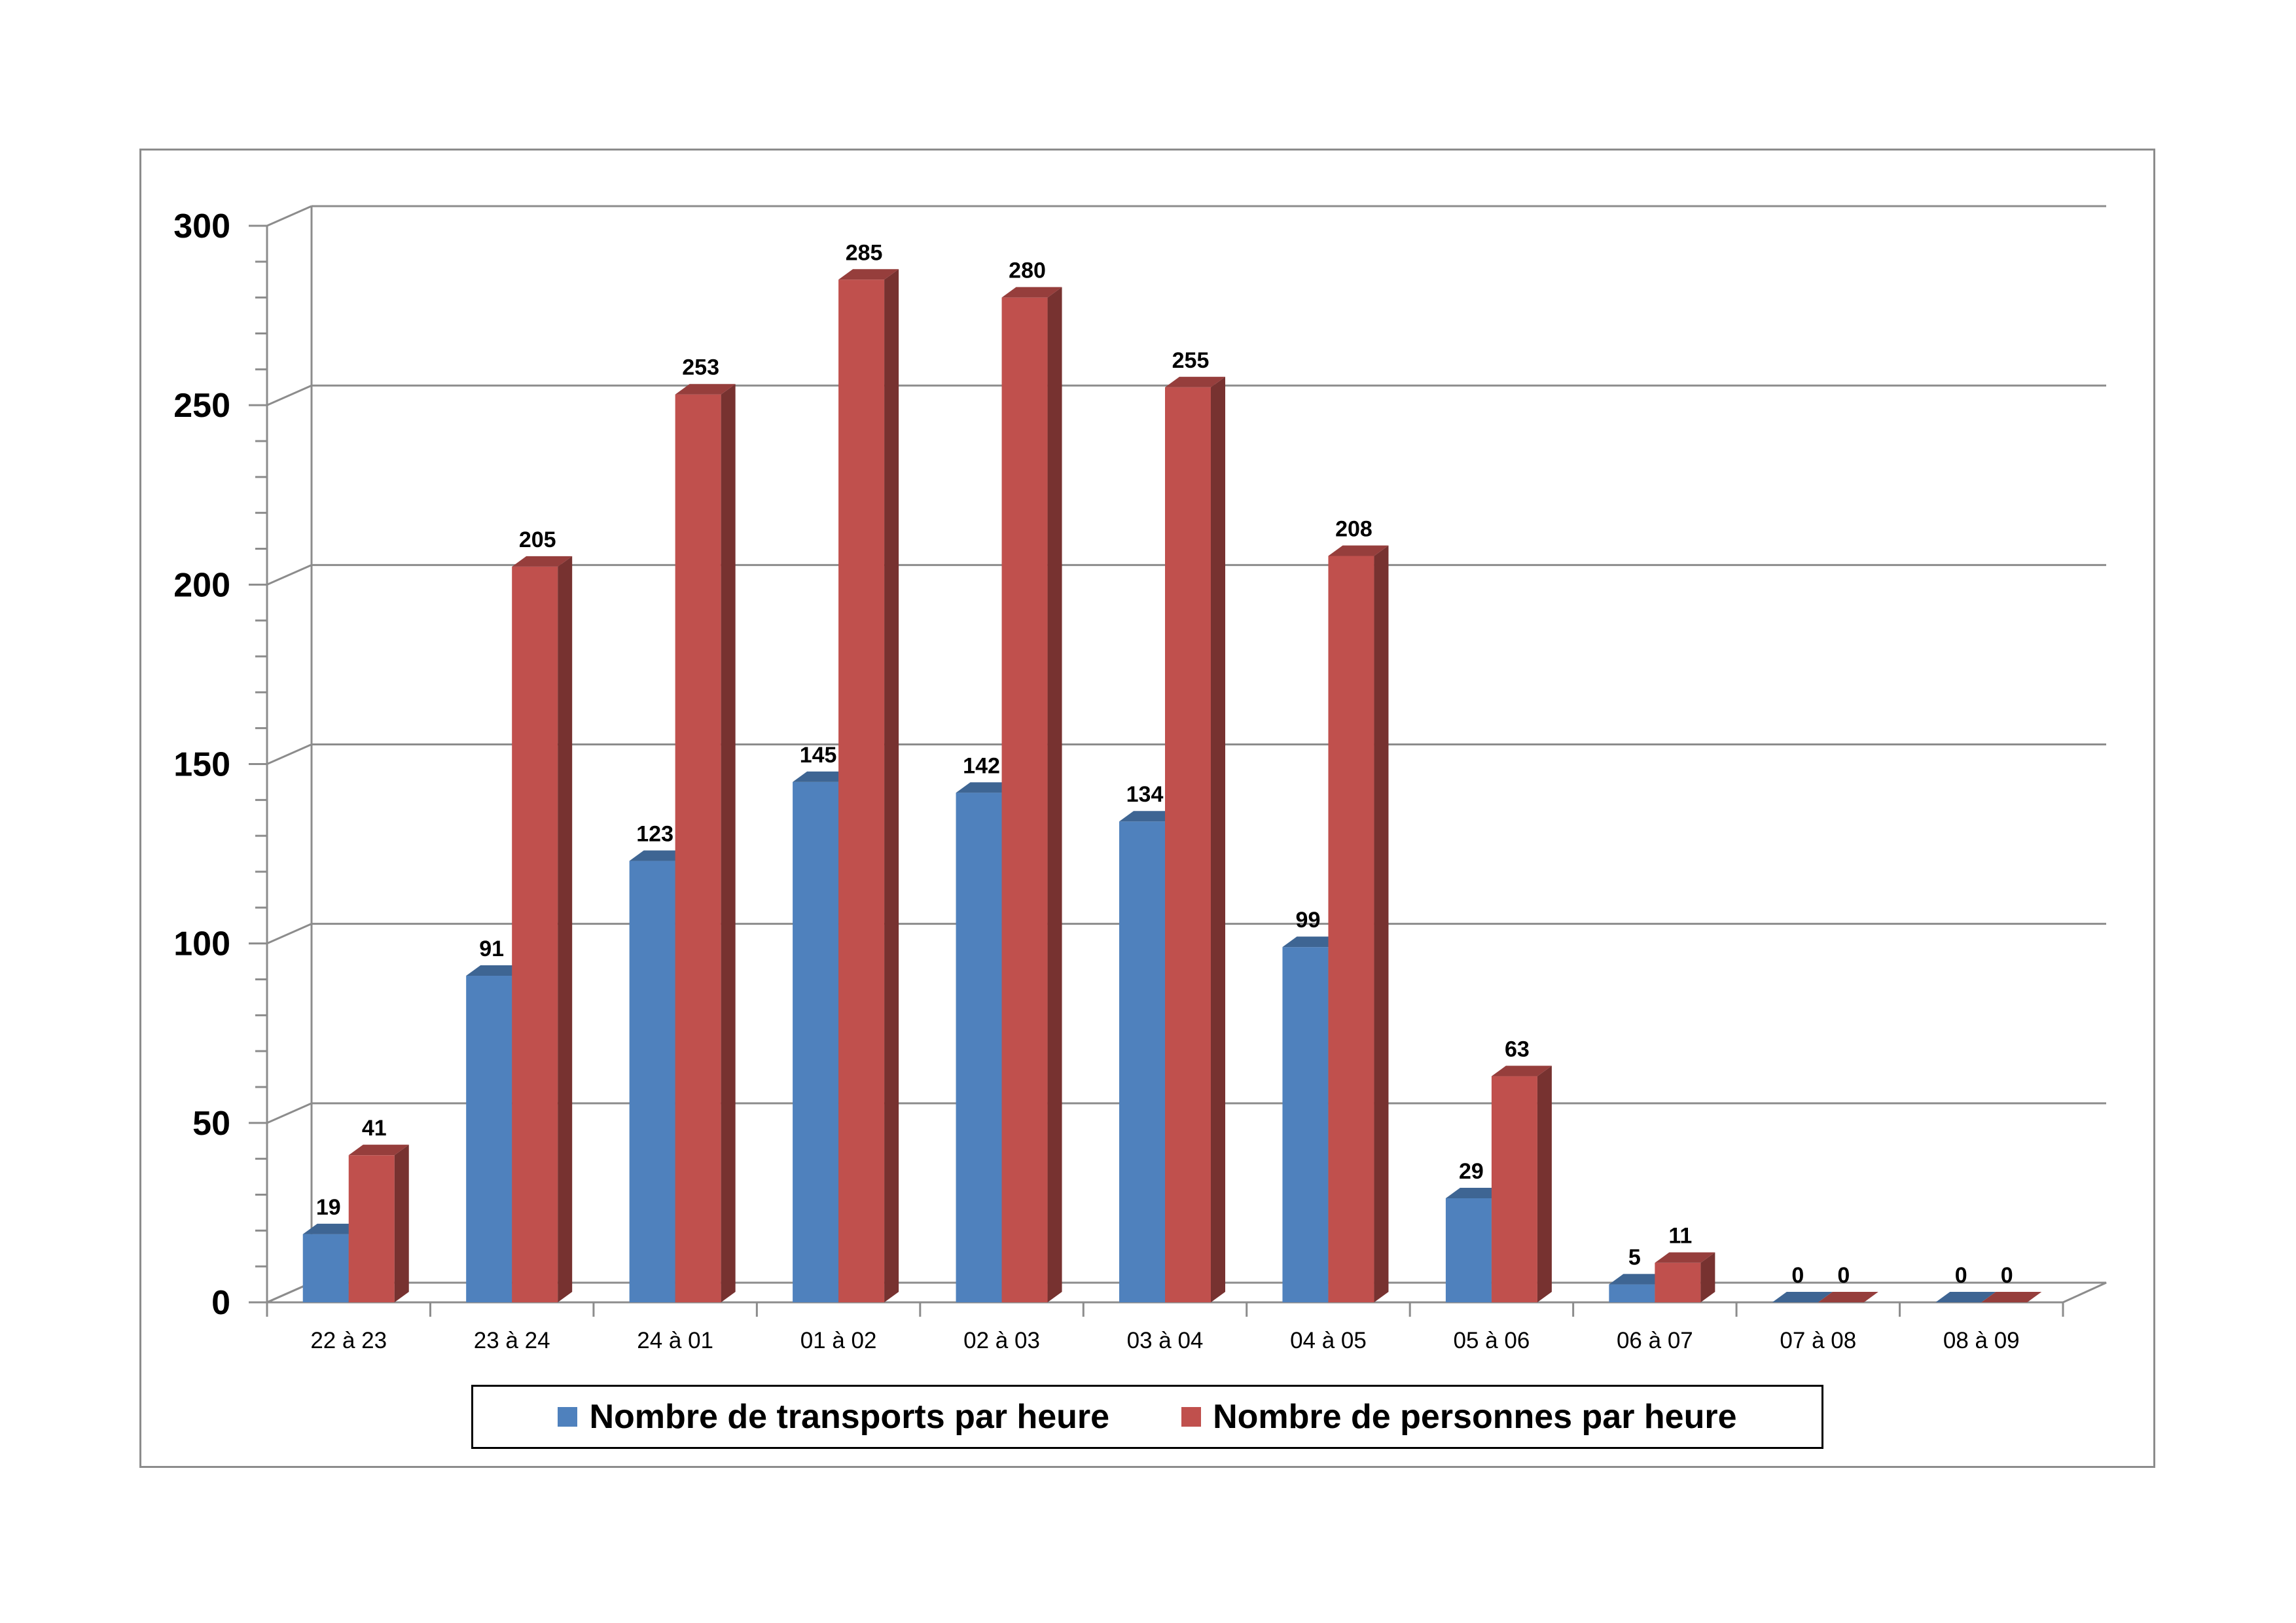 This screenshot has height=1623, width=2296. What do you see at coordinates (374, 1128) in the screenshot?
I see `data-label: 41` at bounding box center [374, 1128].